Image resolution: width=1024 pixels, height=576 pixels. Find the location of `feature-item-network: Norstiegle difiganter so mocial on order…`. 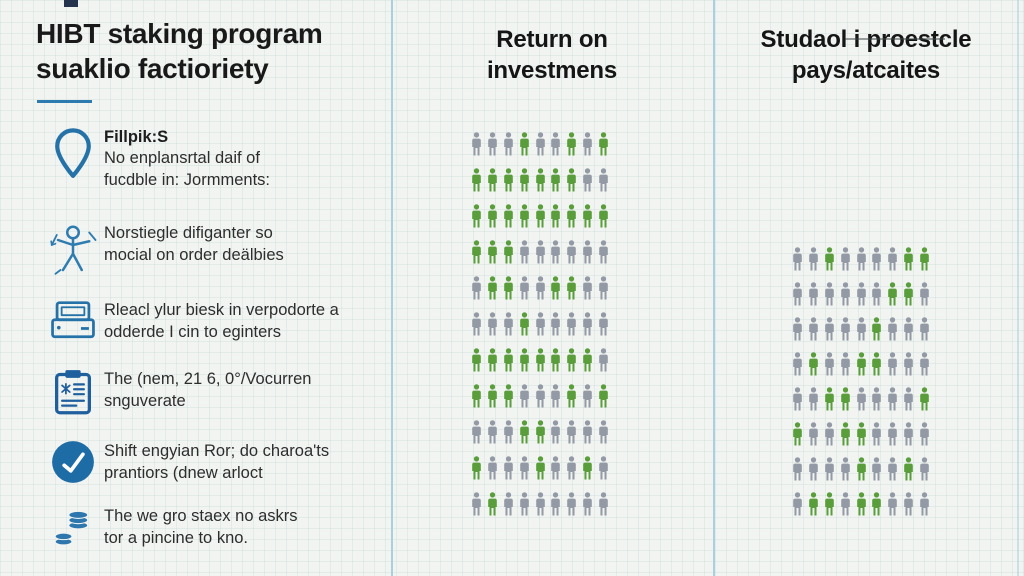

feature-item-network: Norstiegle difiganter so mocial on order… is located at coordinates (163, 250).